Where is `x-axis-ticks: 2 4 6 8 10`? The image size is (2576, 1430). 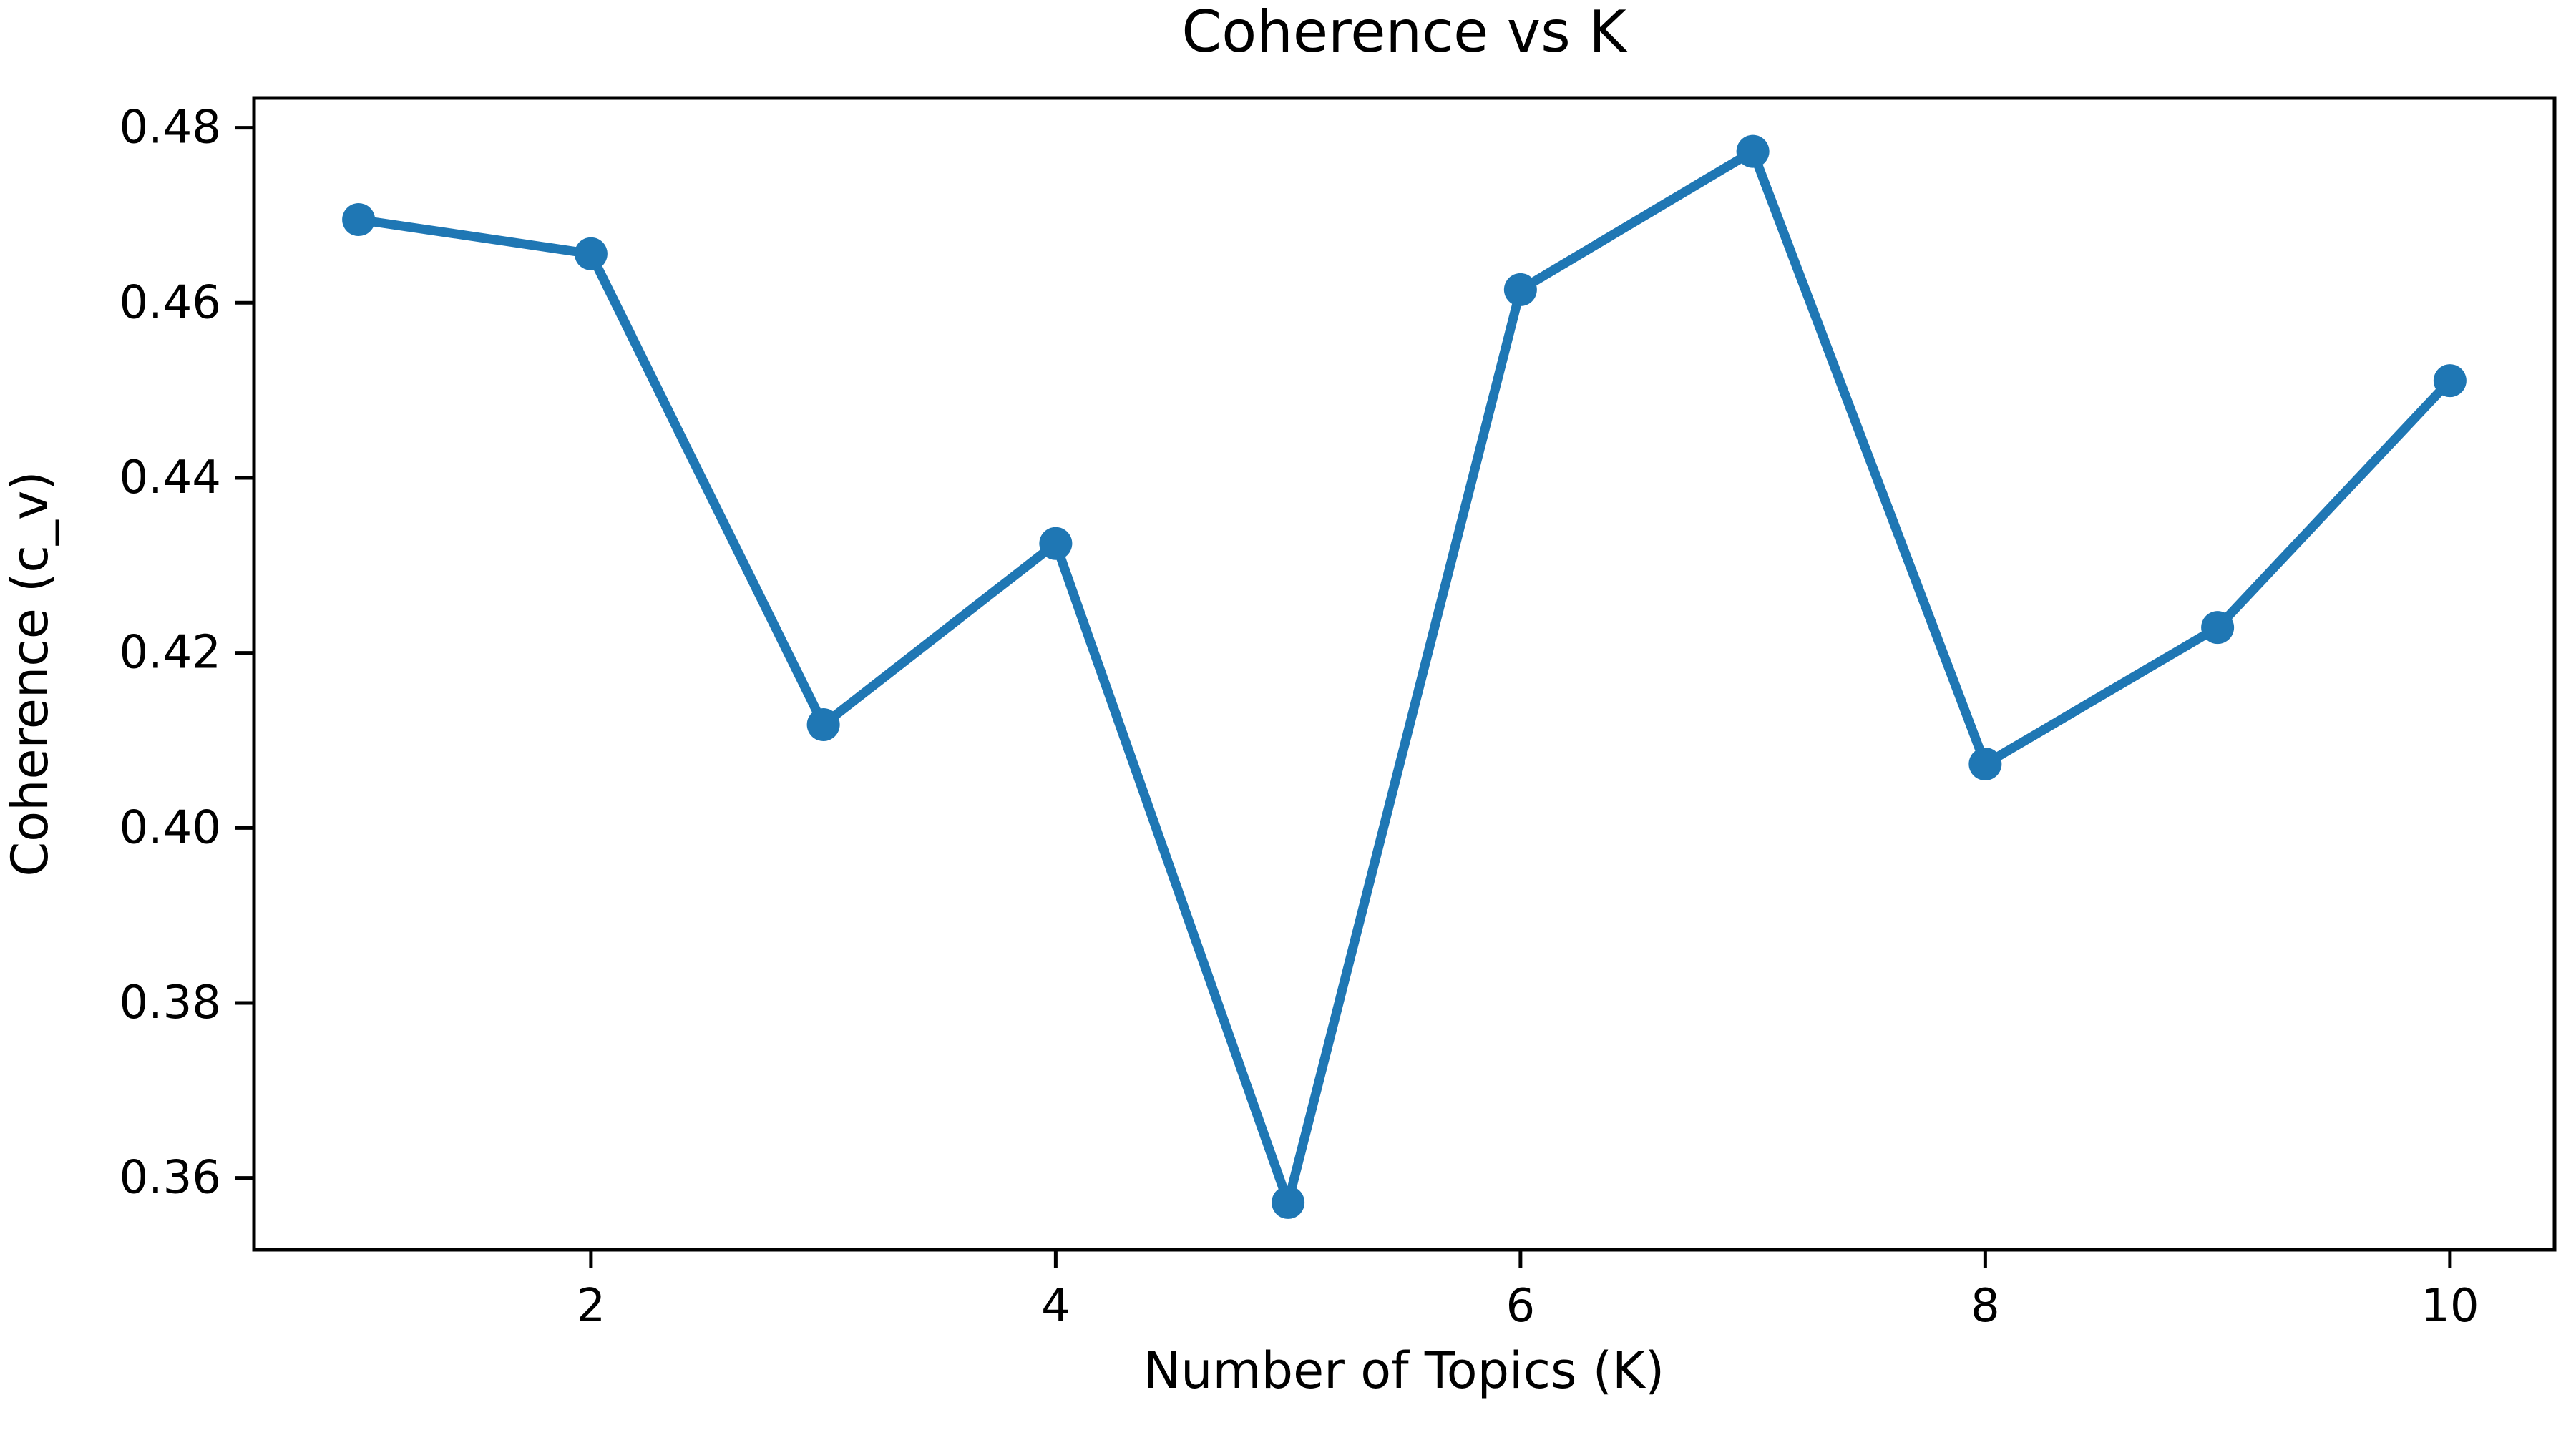
x-axis-ticks: 2 4 6 8 10 is located at coordinates (1528, 1291).